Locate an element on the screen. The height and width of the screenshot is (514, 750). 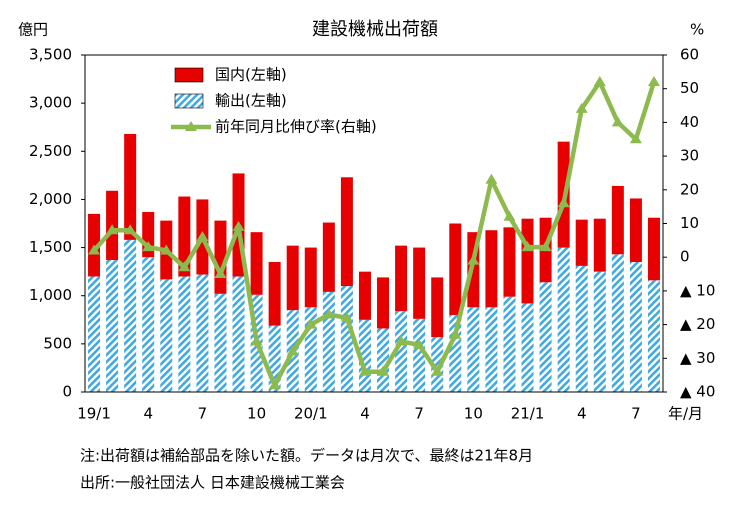
y2-tick-label: ▲ 10 is located at coordinates (697, 290).